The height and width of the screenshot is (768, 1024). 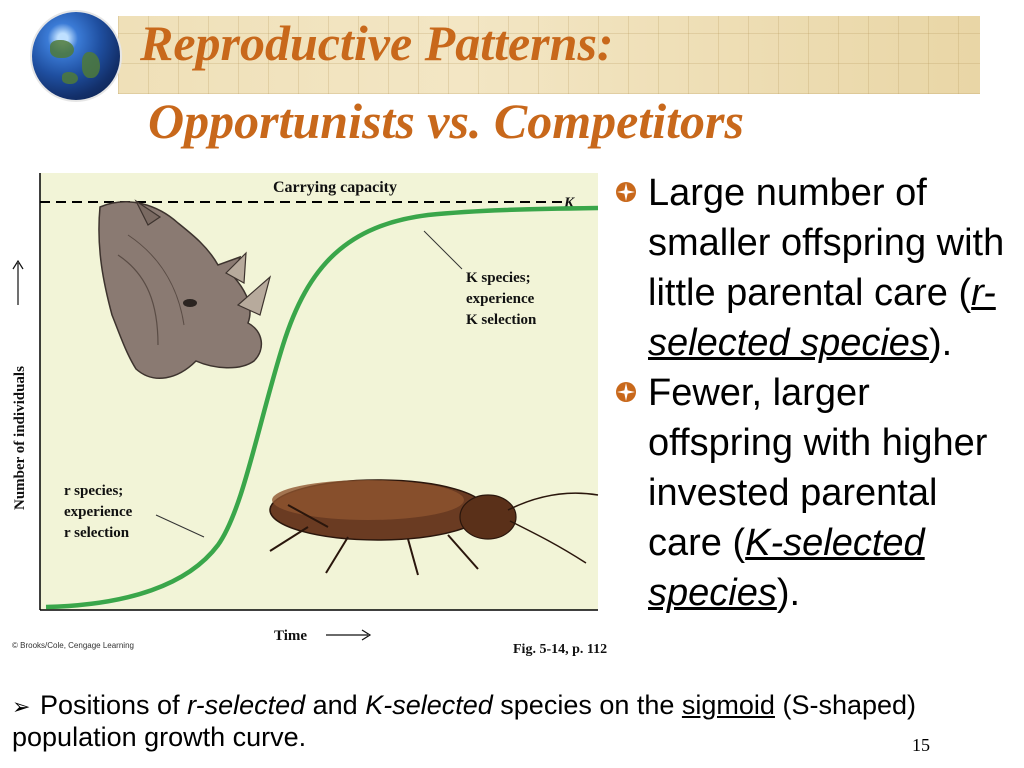 What do you see at coordinates (180, 526) in the screenshot?
I see `r-note-leader` at bounding box center [180, 526].